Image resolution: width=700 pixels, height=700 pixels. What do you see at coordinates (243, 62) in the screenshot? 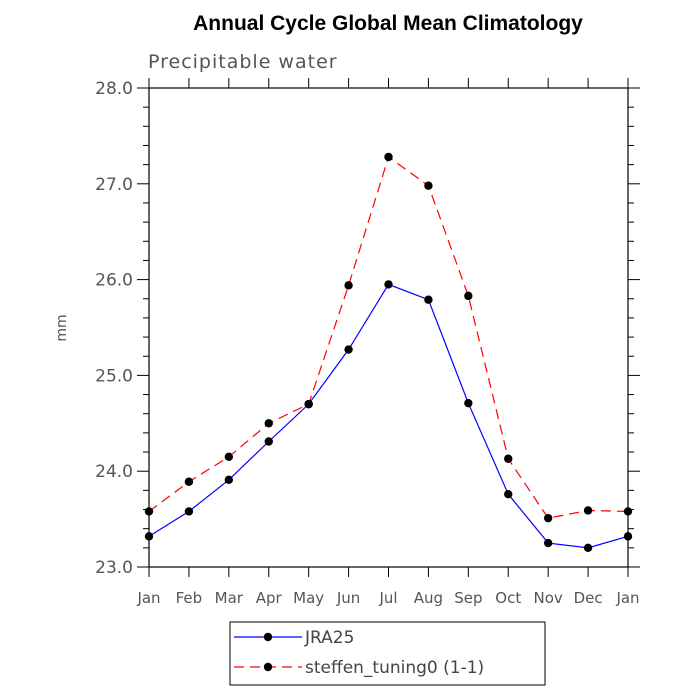
I see `chart-subtitle: Precipitable water` at bounding box center [243, 62].